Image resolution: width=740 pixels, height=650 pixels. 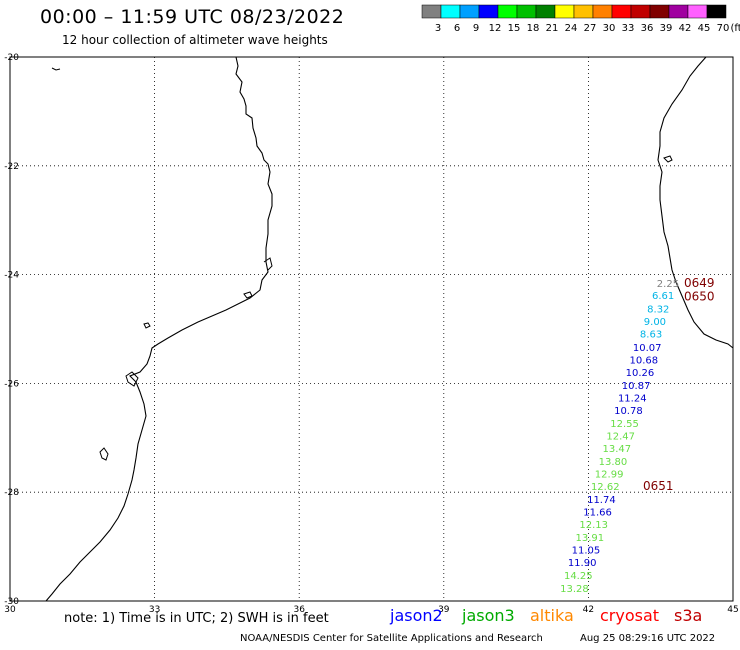 What do you see at coordinates (624, 424) in the screenshot?
I see `wave-height-value: 12.55` at bounding box center [624, 424].